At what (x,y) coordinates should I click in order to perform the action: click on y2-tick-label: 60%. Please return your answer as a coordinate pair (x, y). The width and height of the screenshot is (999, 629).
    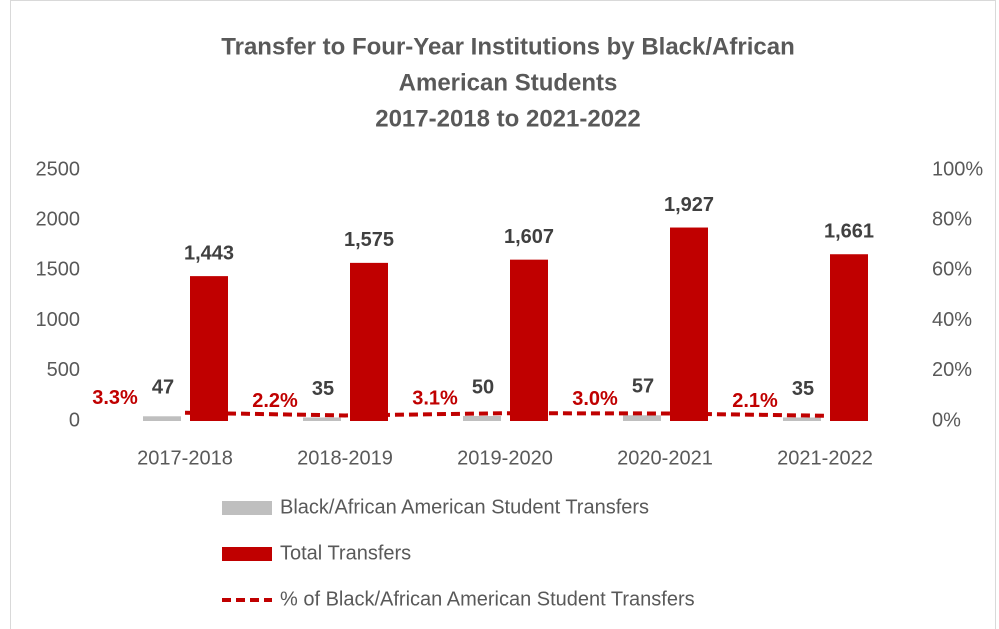
    Looking at the image, I should click on (952, 270).